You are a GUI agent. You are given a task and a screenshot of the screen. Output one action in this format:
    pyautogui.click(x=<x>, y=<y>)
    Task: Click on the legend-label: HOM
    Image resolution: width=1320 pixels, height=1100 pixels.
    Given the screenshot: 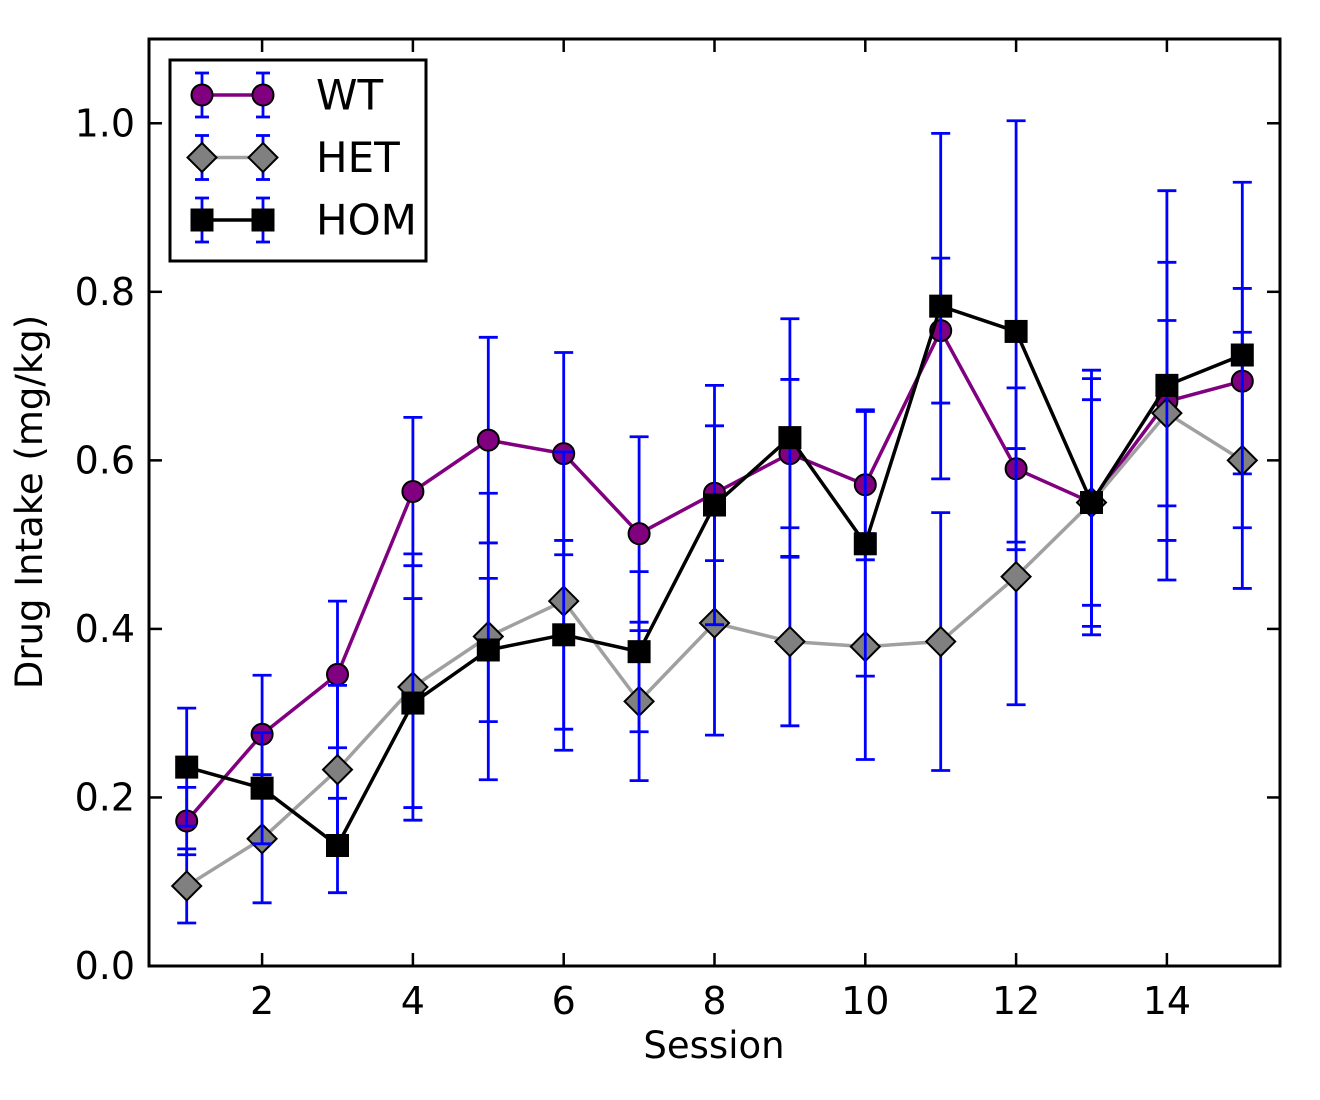 What is the action you would take?
    pyautogui.click(x=366, y=220)
    